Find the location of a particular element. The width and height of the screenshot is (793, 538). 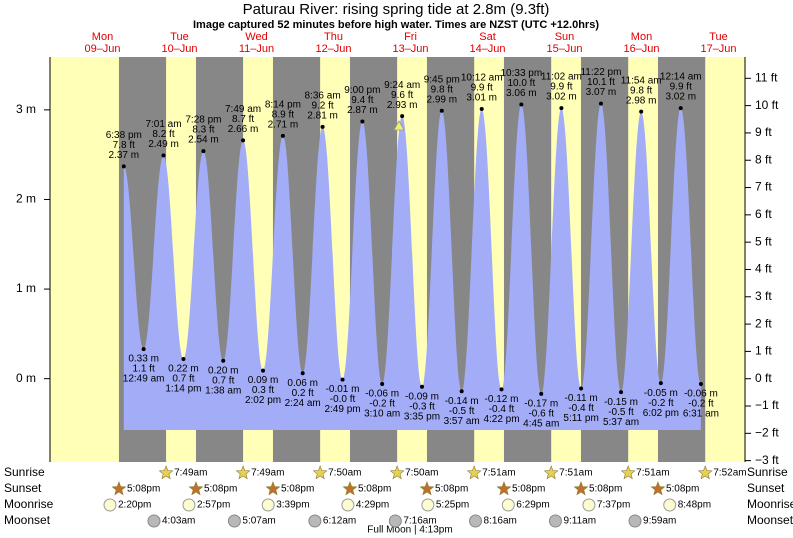

event-time: 7:37pm is located at coordinates (613, 505).